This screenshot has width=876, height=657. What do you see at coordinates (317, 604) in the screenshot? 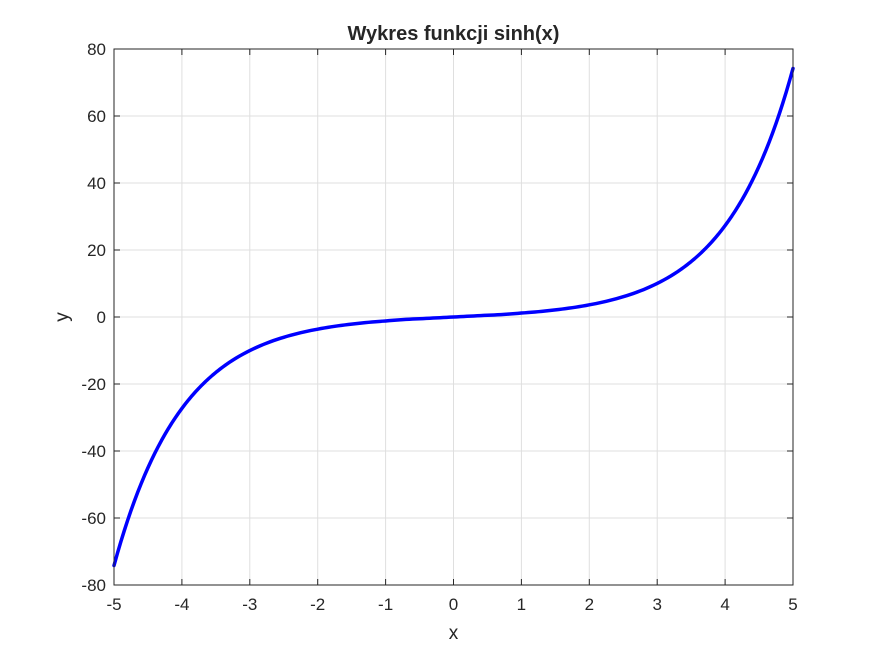
I see `x-tick-label: -2` at bounding box center [317, 604].